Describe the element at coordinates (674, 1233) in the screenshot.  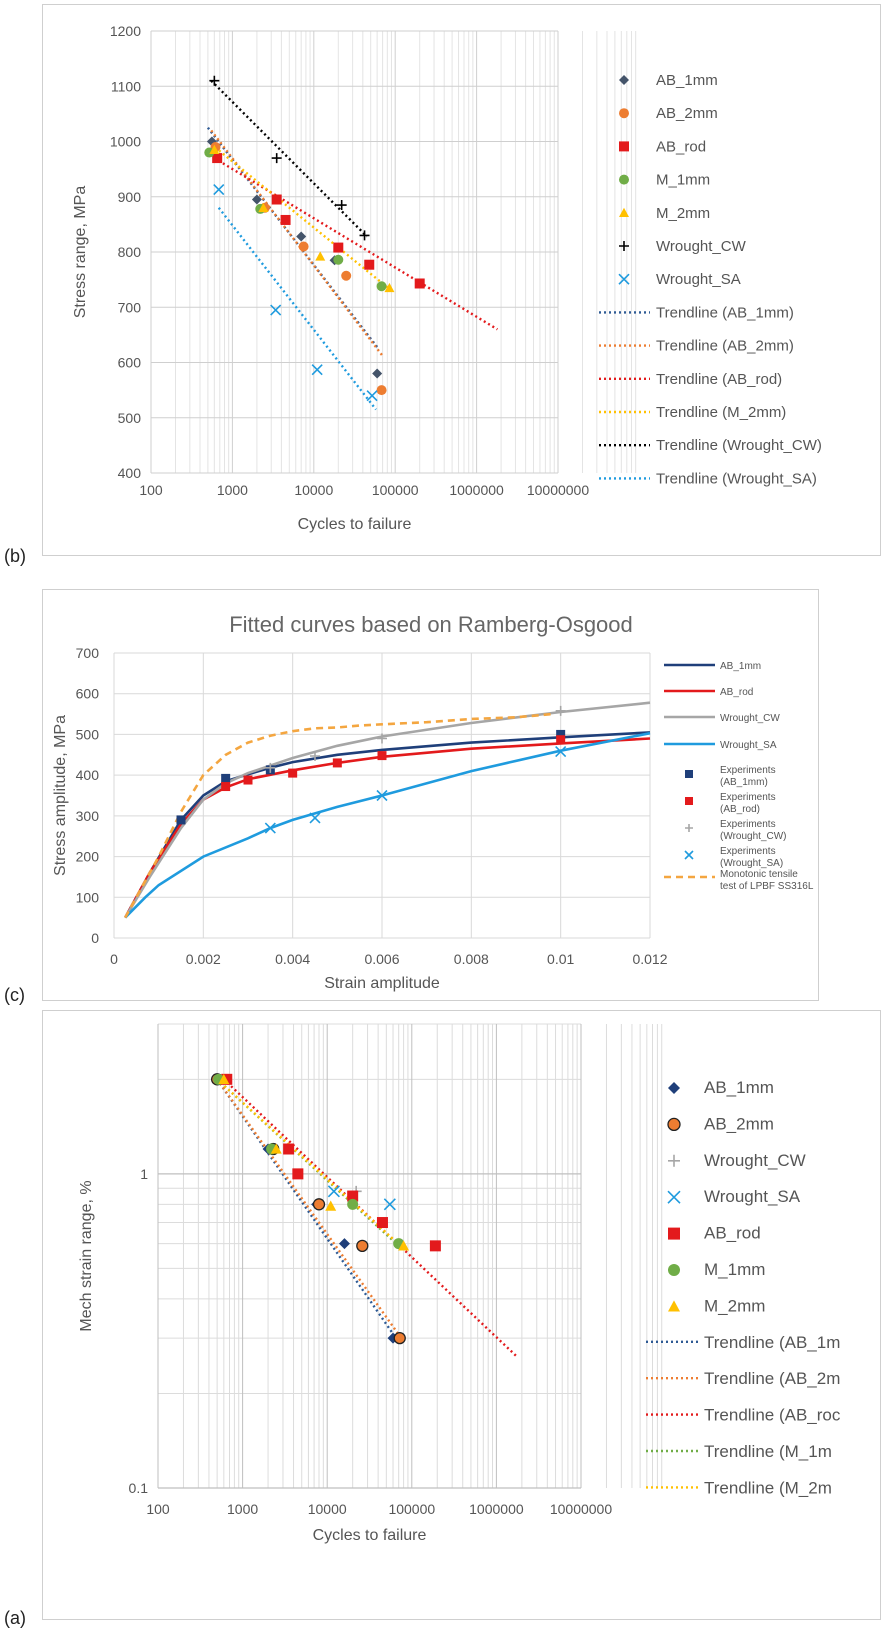
I see `legend-marker-ab-rod` at that location.